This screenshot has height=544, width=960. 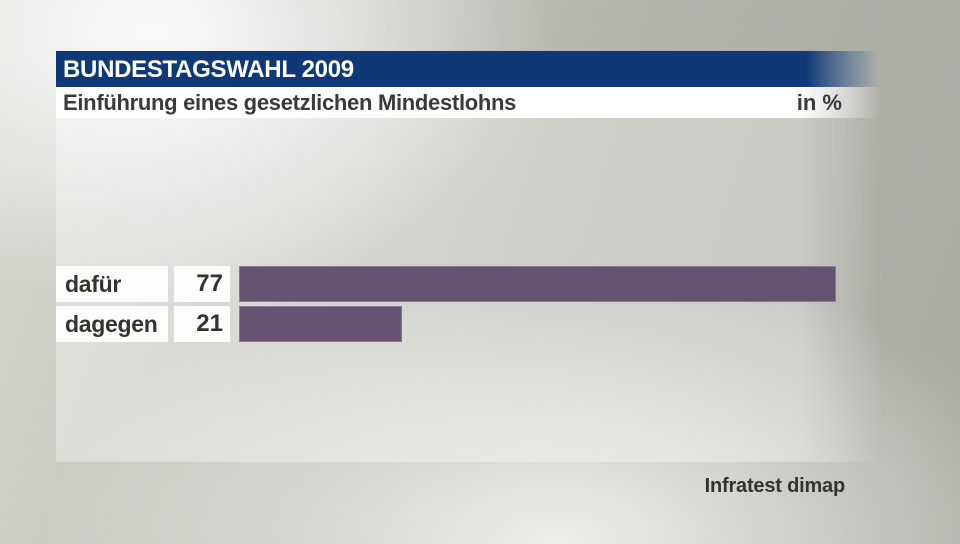 What do you see at coordinates (819, 102) in the screenshot?
I see `unit-label: in %` at bounding box center [819, 102].